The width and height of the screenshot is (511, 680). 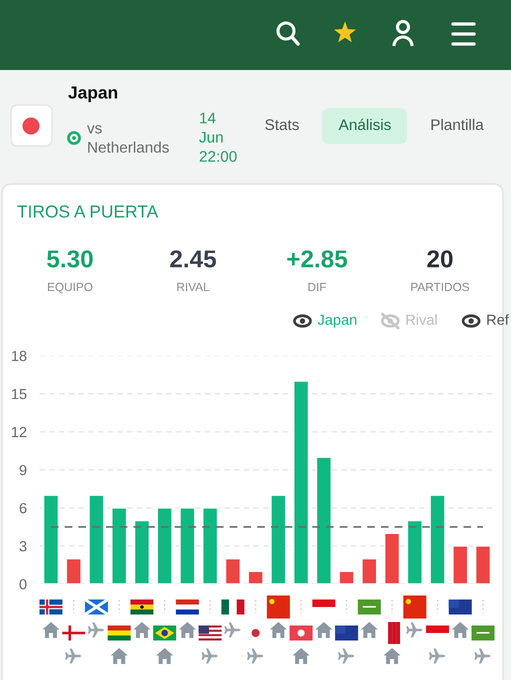 What do you see at coordinates (193, 287) in the screenshot?
I see `text: RIVAL` at bounding box center [193, 287].